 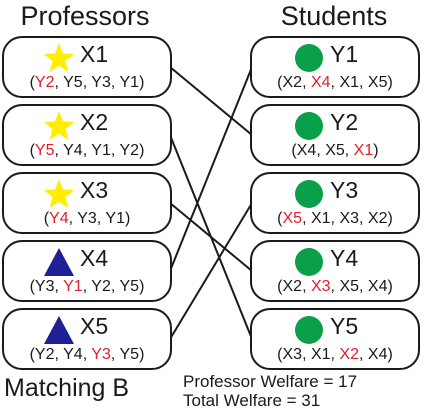 I want to click on node-name: X5, so click(x=94, y=326).